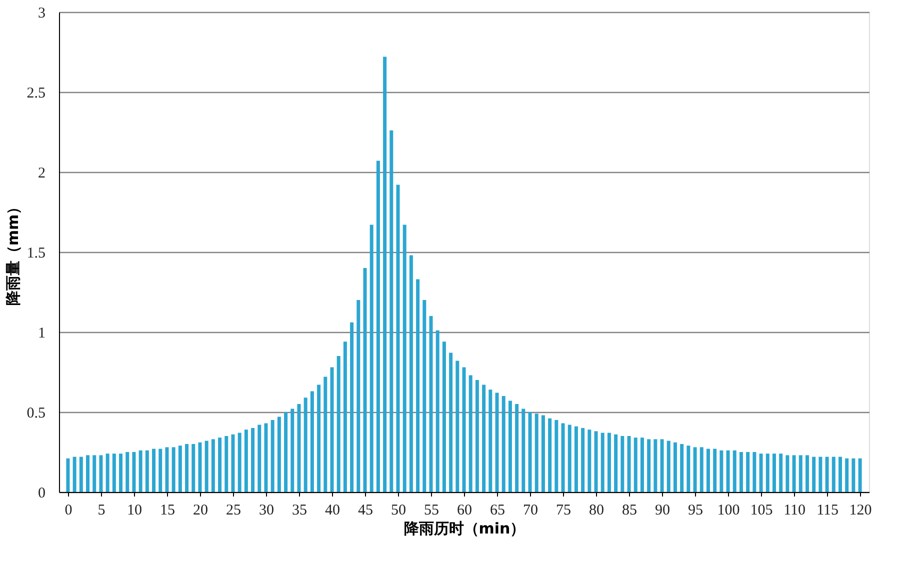  I want to click on x-tick-label: 115, so click(827, 510).